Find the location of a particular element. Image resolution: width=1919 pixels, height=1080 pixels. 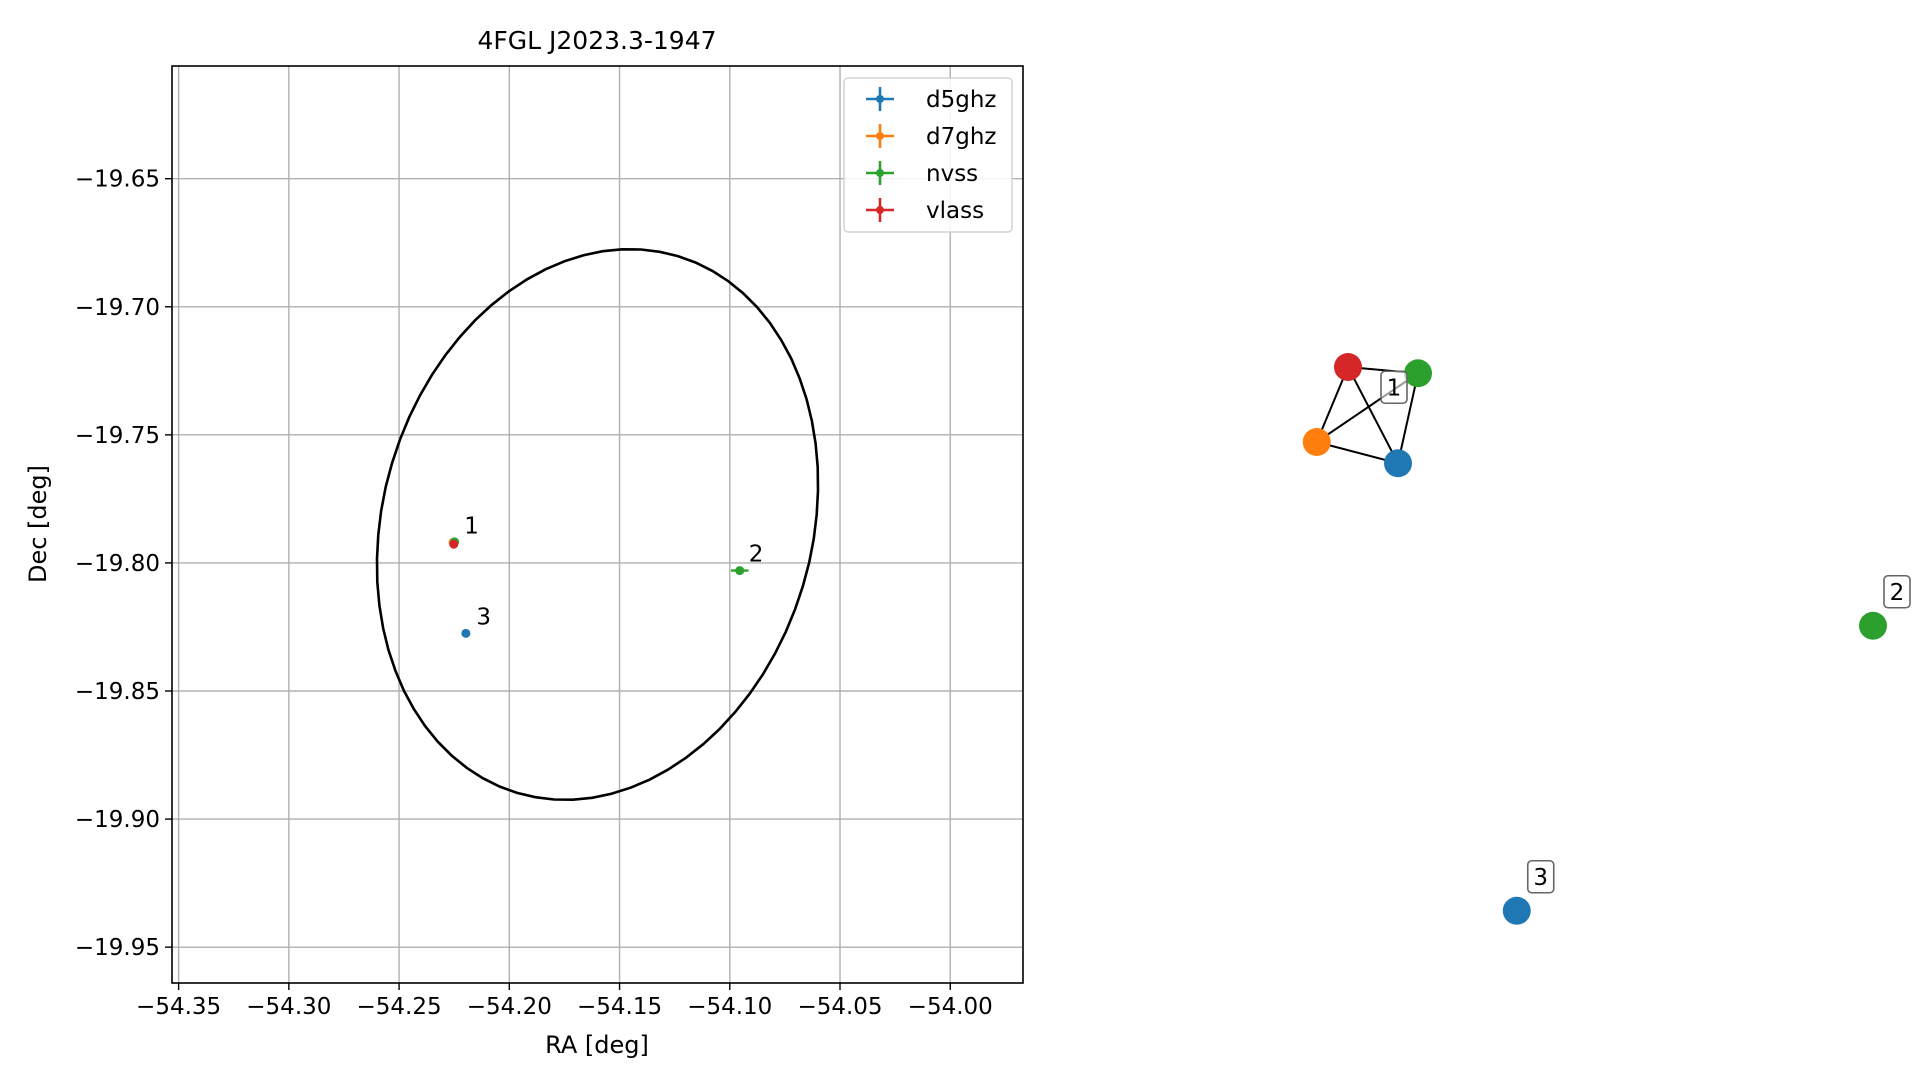

network-label-text: 2 is located at coordinates (1897, 593).